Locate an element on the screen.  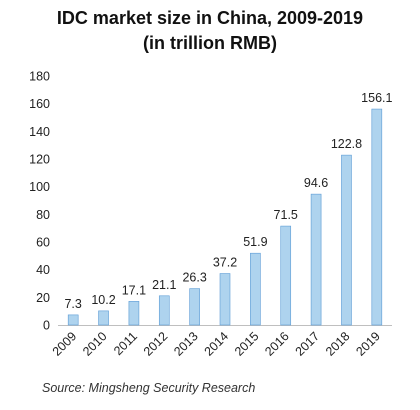
bar-2013 is located at coordinates (194, 307).